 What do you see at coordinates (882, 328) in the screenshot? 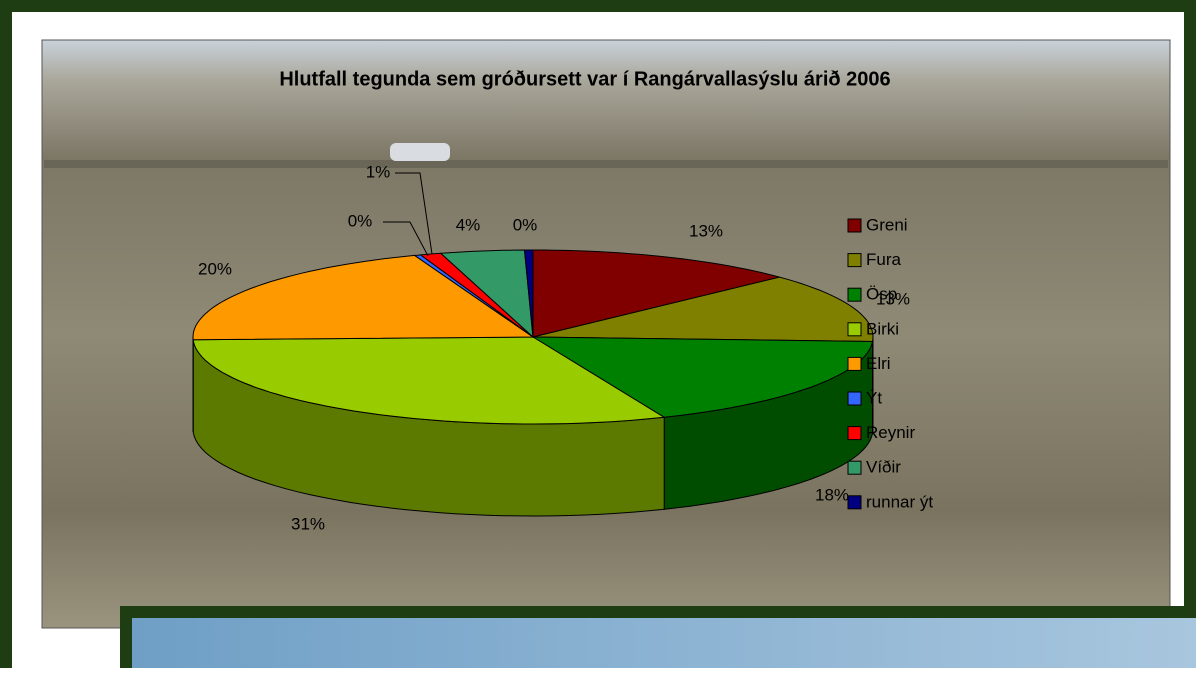
I see `legend-label: Birki` at bounding box center [882, 328].